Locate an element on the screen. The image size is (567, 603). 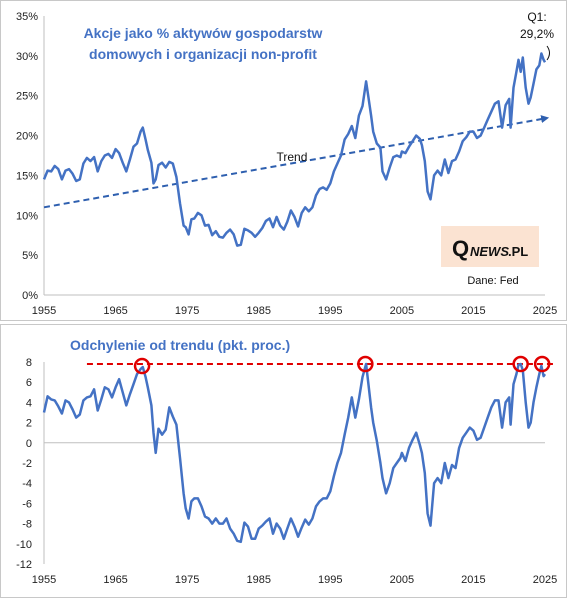
bottom-x-tick-label: 1965 is located at coordinates (115, 580).